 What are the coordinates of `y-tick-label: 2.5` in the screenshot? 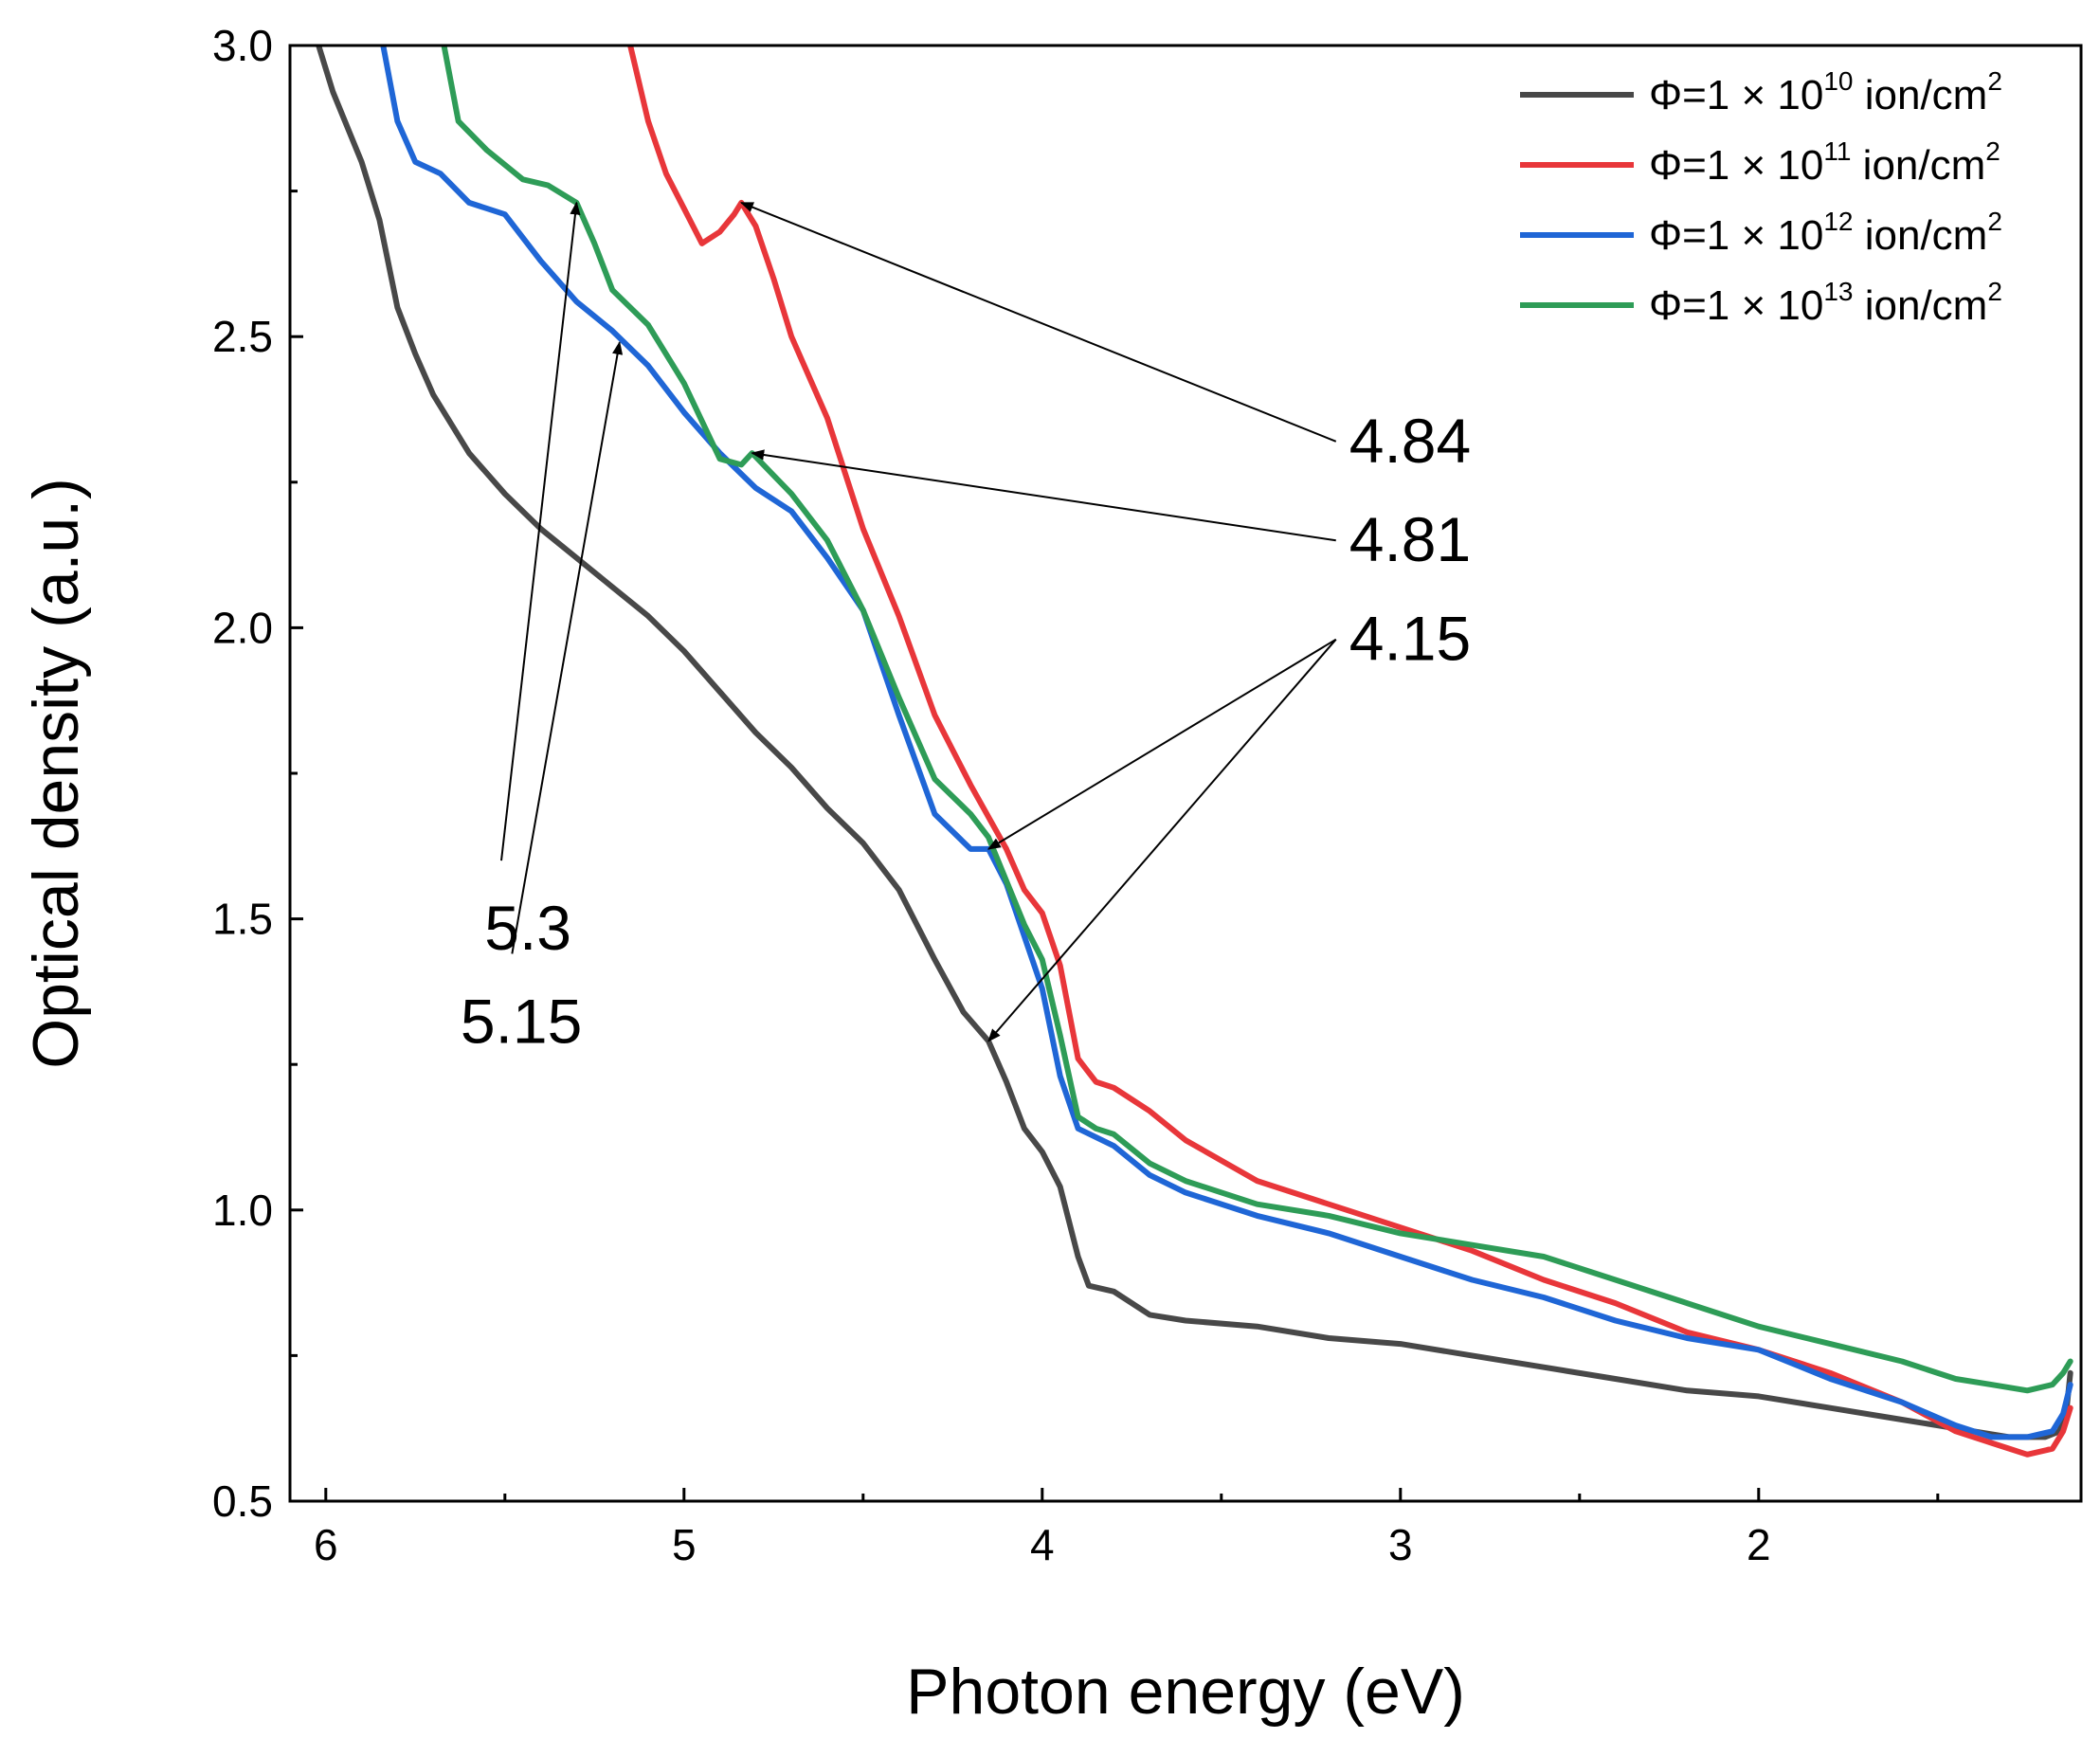 It's located at (243, 336).